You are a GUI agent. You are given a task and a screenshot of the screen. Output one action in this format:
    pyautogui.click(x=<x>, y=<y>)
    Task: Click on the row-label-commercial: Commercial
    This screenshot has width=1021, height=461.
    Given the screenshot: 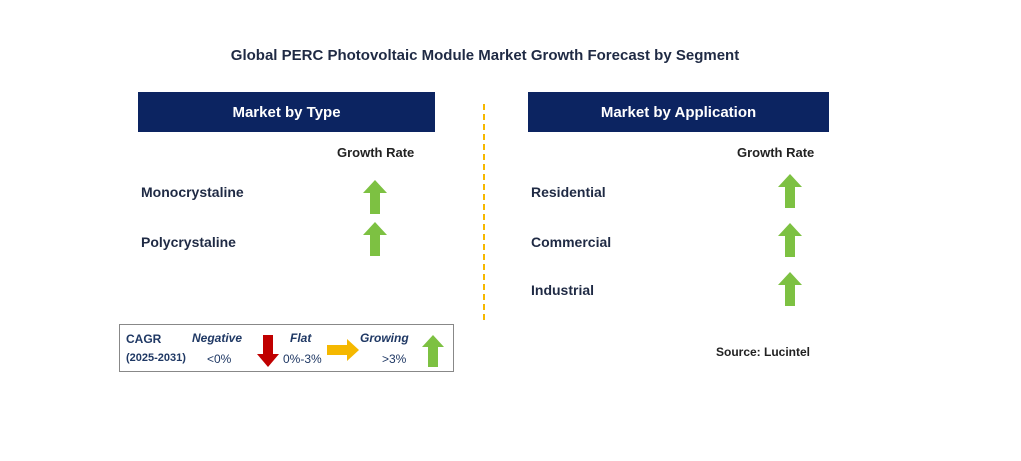 What is the action you would take?
    pyautogui.click(x=571, y=242)
    